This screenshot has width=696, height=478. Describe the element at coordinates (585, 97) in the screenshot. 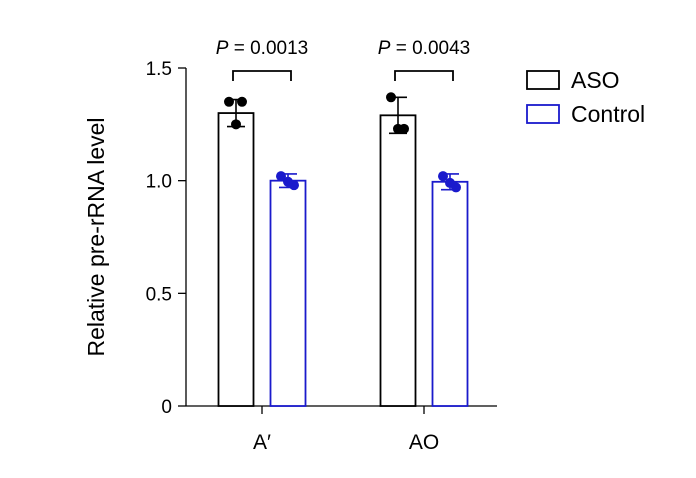

I see `legend: ASO Control` at that location.